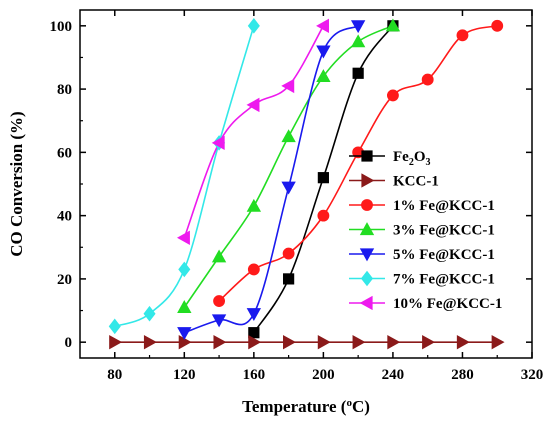  What do you see at coordinates (69, 343) in the screenshot?
I see `y-tick-label: 0` at bounding box center [69, 343].